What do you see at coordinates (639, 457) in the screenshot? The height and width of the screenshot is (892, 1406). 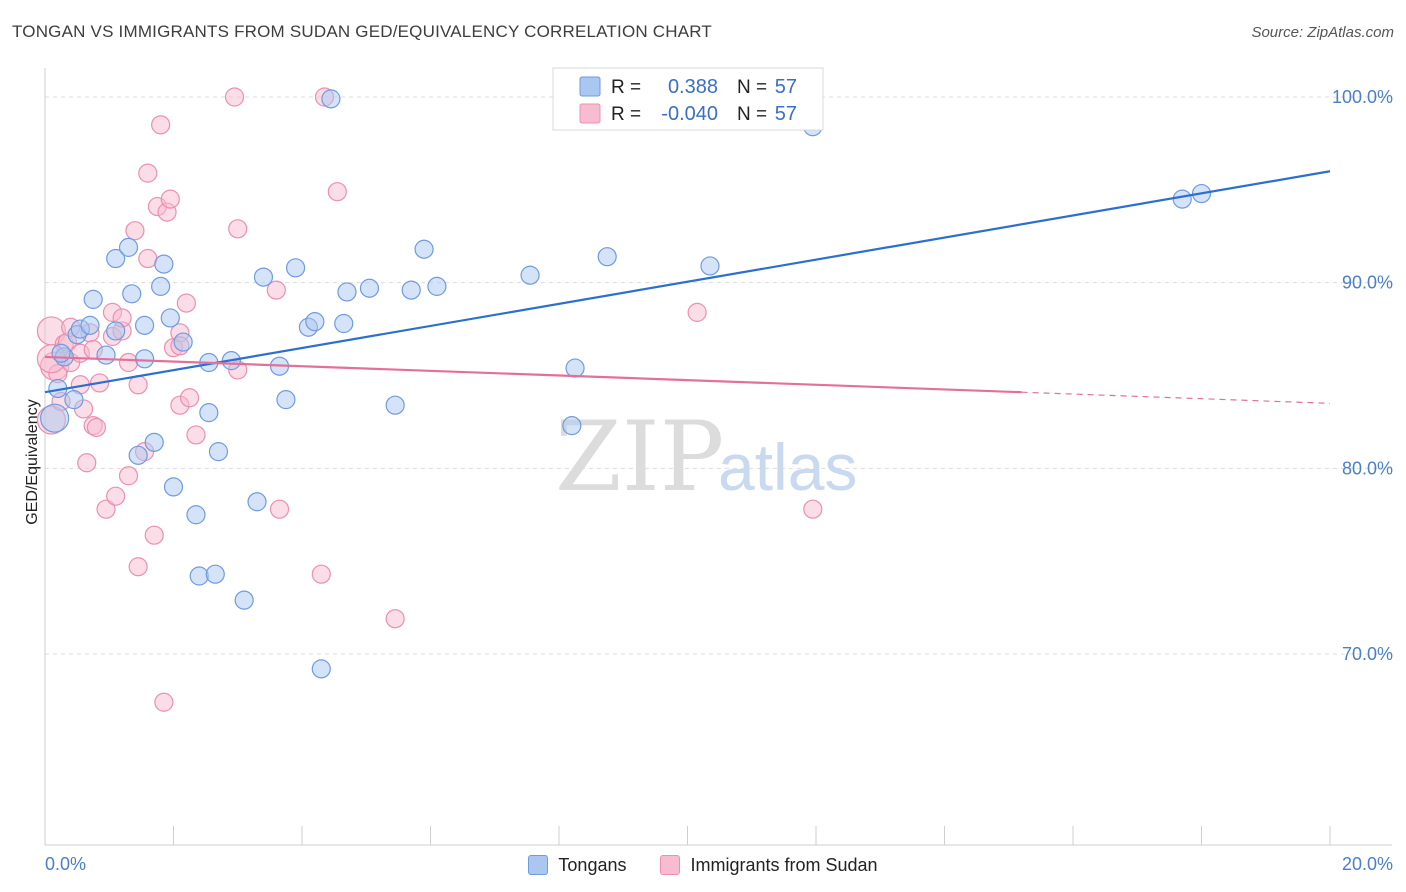 I see `watermark-zip: ZIP` at bounding box center [639, 457].